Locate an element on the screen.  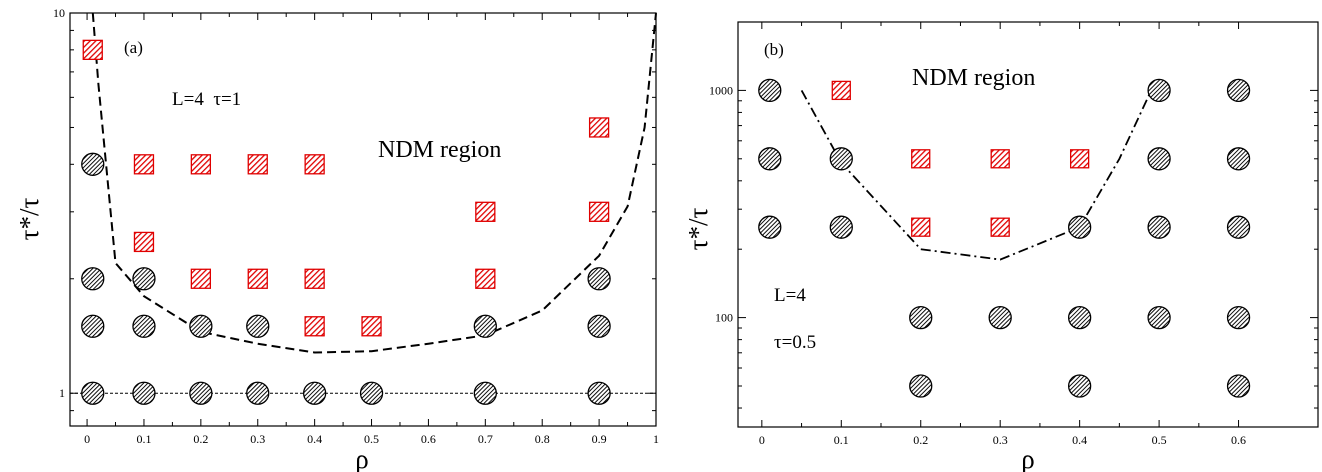
x-axis-label-b: ρ is located at coordinates (1027, 458).